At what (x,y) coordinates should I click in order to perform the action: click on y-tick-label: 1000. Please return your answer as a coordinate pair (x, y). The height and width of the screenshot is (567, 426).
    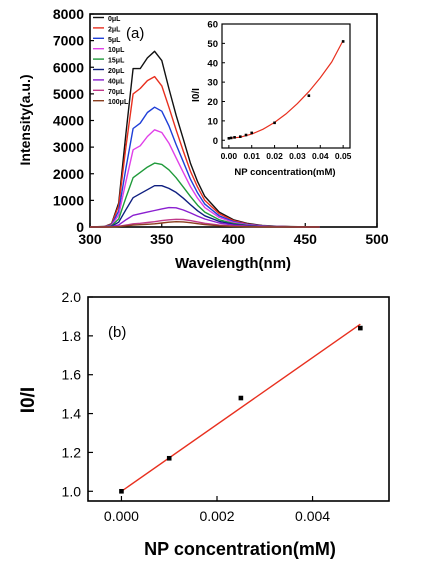
    Looking at the image, I should click on (68, 200).